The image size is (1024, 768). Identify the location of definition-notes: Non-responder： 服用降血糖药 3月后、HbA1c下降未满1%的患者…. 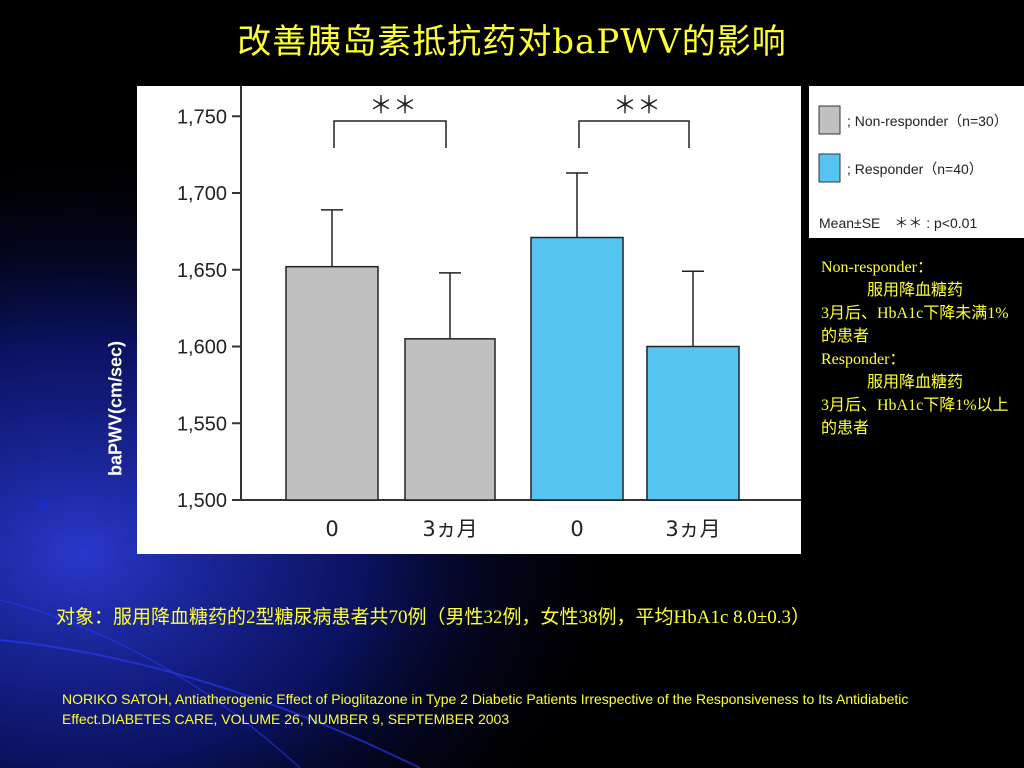
(921, 348).